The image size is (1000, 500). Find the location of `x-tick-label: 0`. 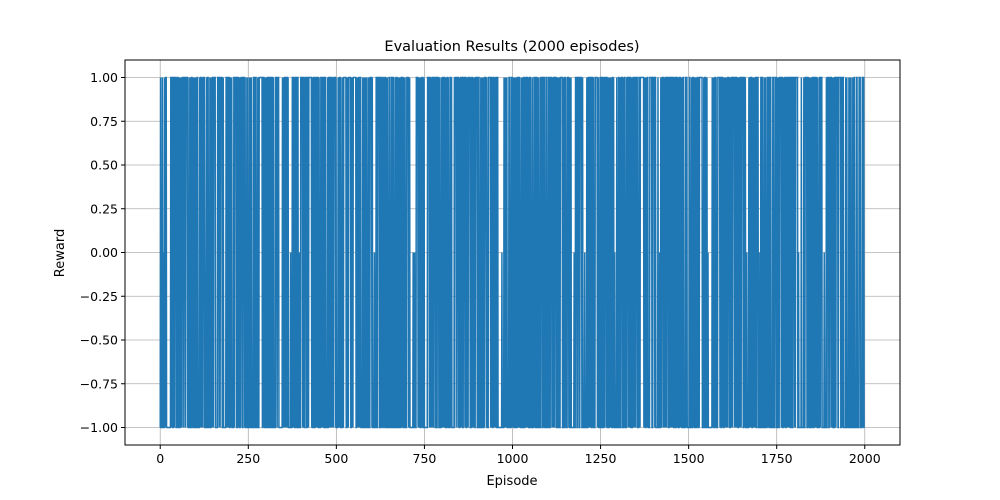

x-tick-label: 0 is located at coordinates (160, 458).